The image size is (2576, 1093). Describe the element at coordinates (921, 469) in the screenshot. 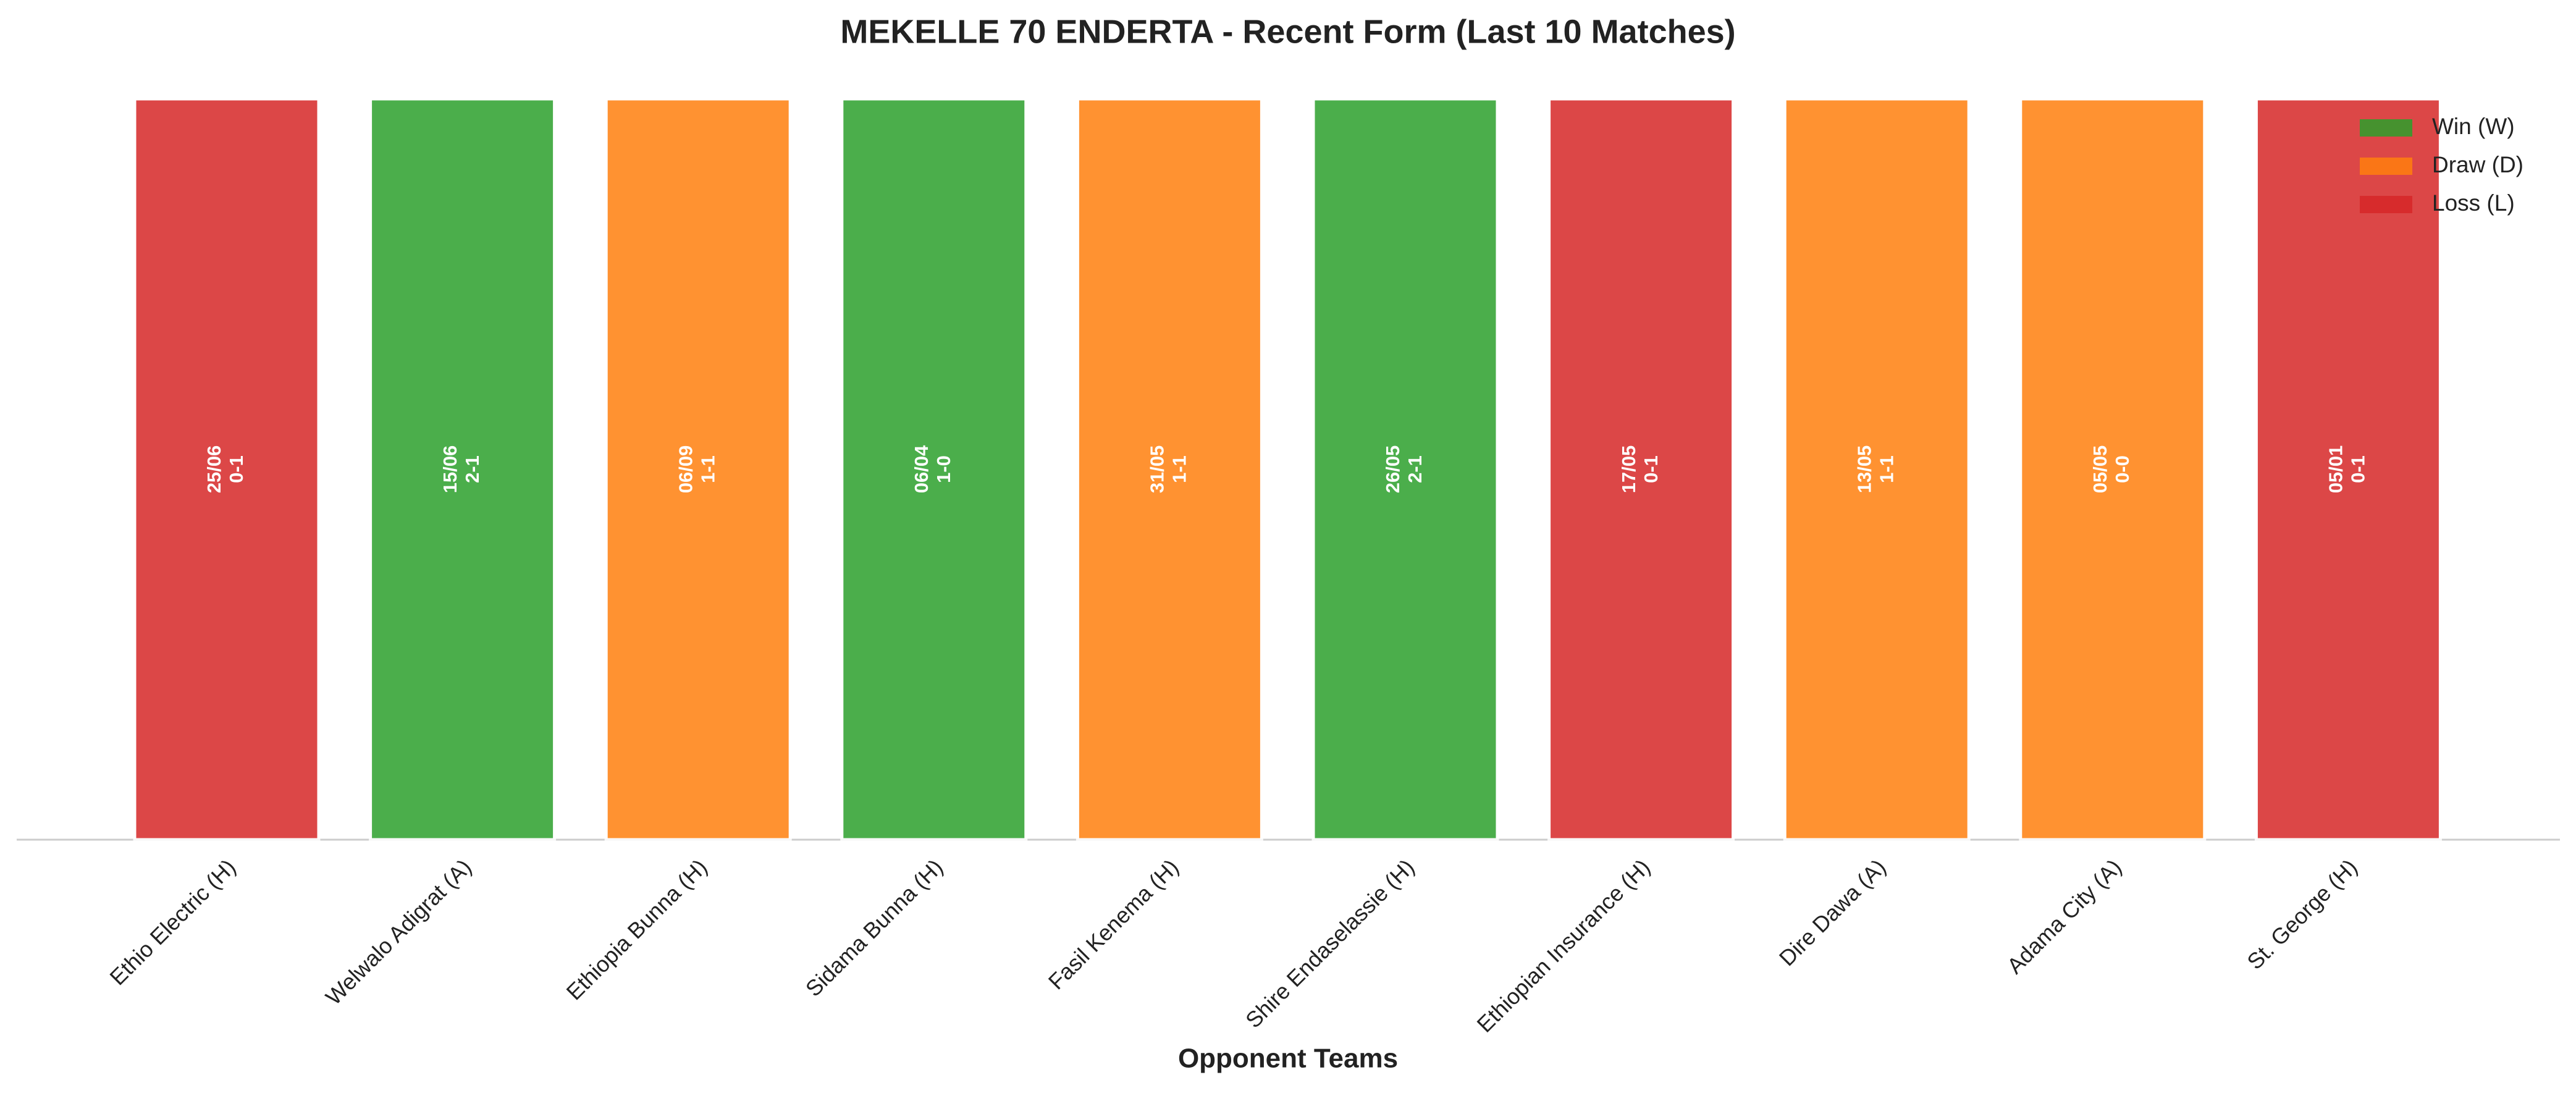

I see `bar-date-label: 06/04` at that location.